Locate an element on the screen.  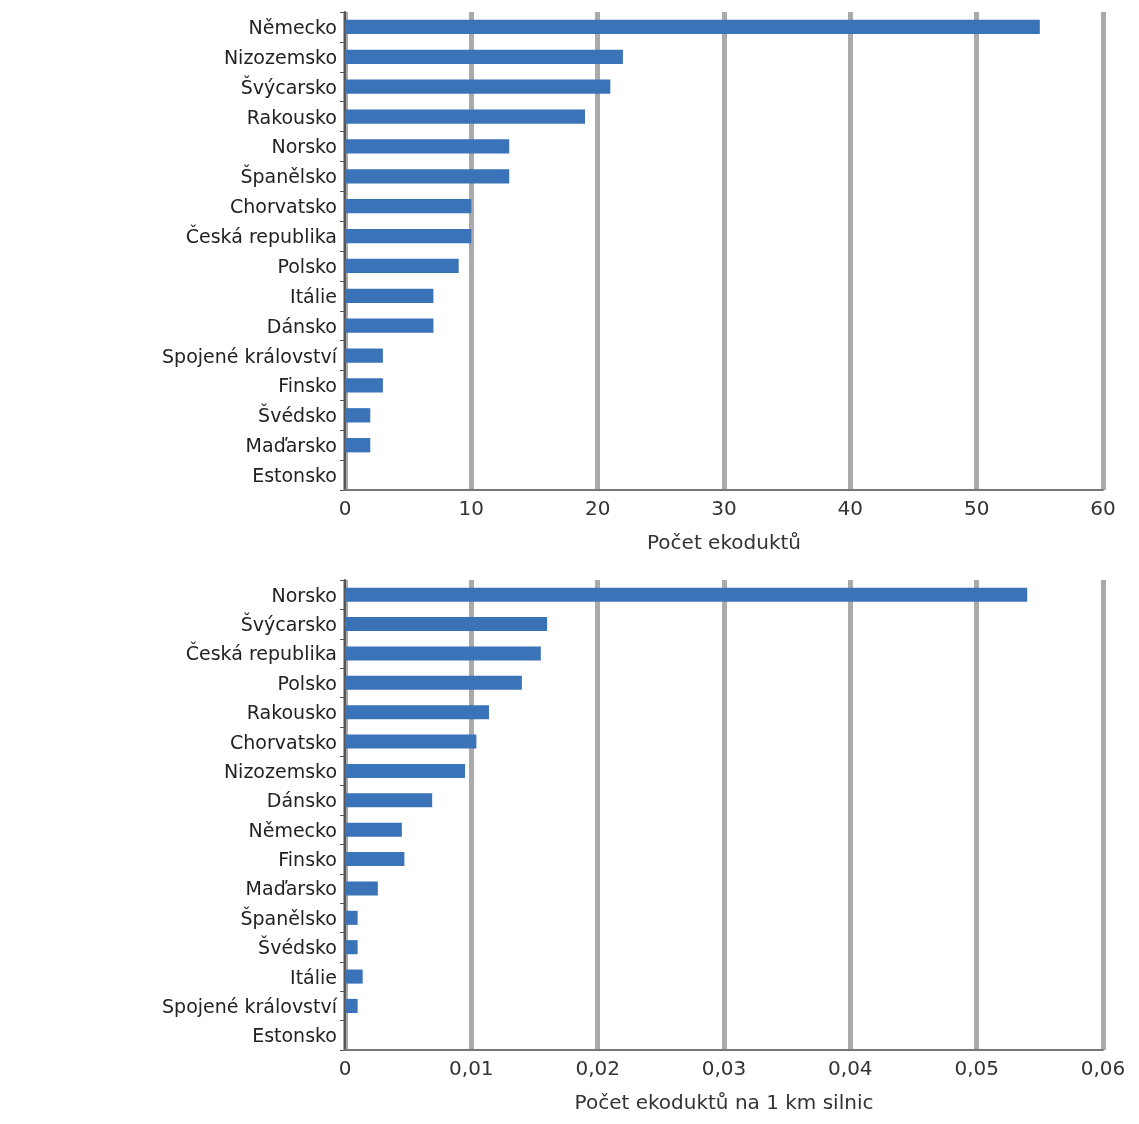
x-tick-label: 0,03 is located at coordinates (724, 1068).